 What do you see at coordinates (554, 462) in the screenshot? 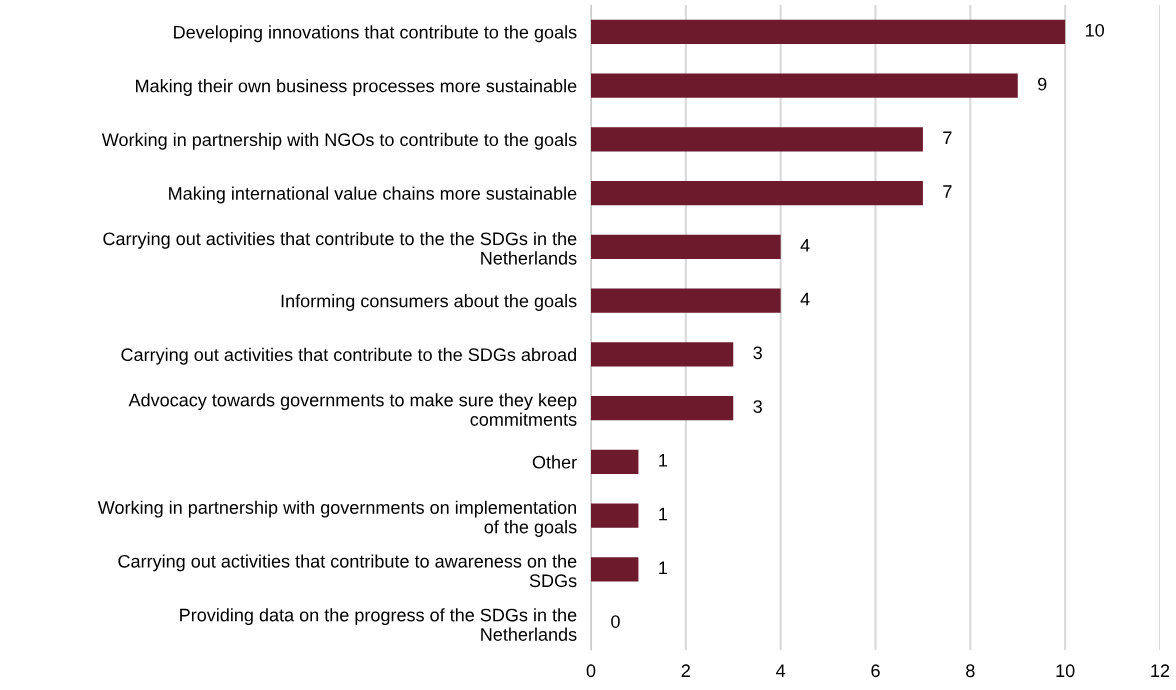
I see `y-tick-label: Other` at bounding box center [554, 462].